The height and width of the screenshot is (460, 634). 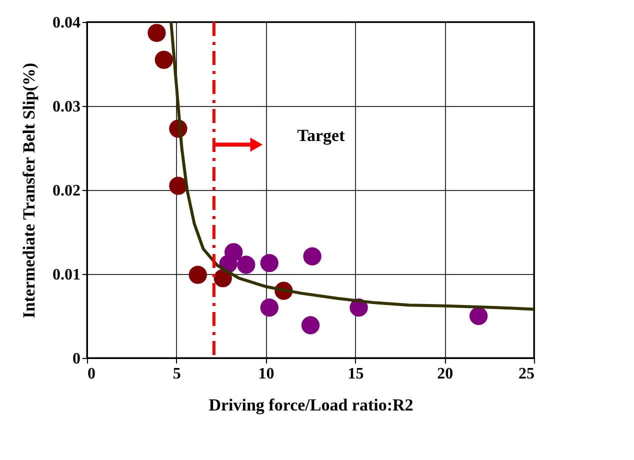 What do you see at coordinates (92, 374) in the screenshot?
I see `x-tick-label: 0` at bounding box center [92, 374].